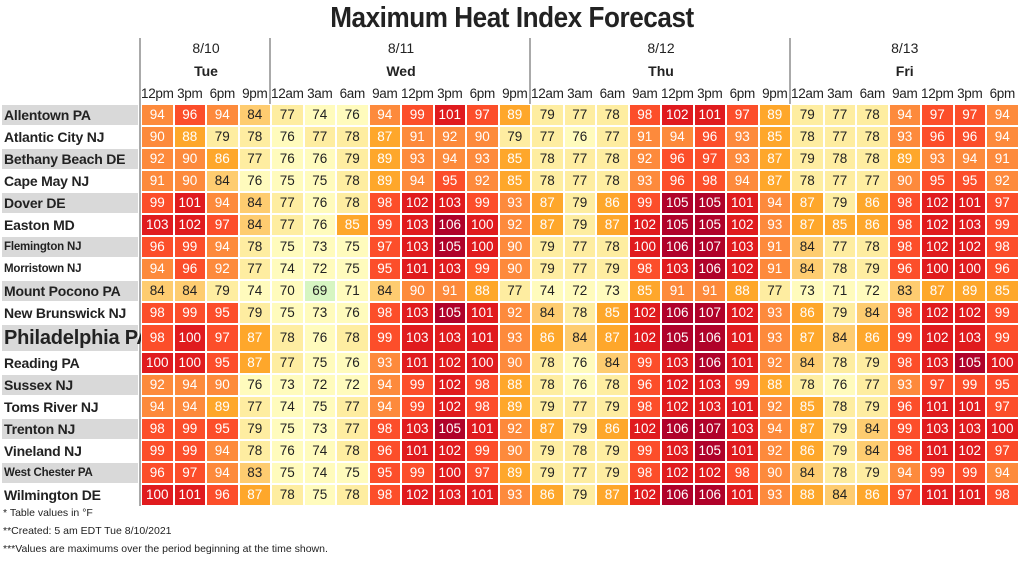 Image resolution: width=1024 pixels, height=573 pixels. What do you see at coordinates (206, 48) in the screenshot?
I see `date-label: 8/10` at bounding box center [206, 48].